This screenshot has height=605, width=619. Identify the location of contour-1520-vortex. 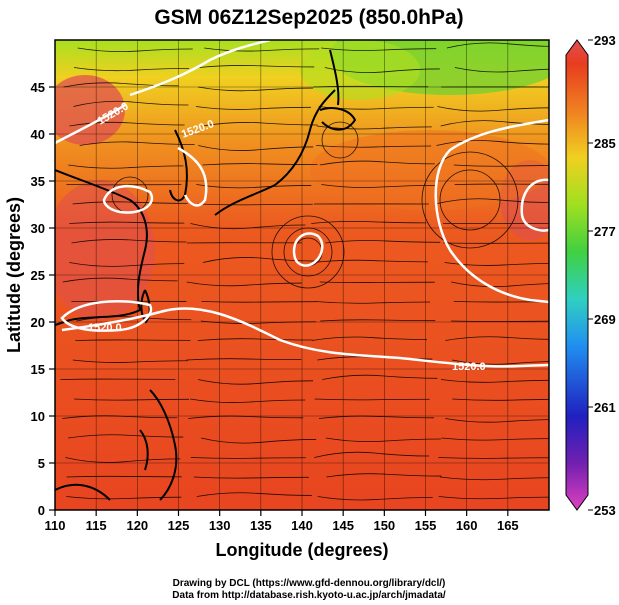
(308, 249).